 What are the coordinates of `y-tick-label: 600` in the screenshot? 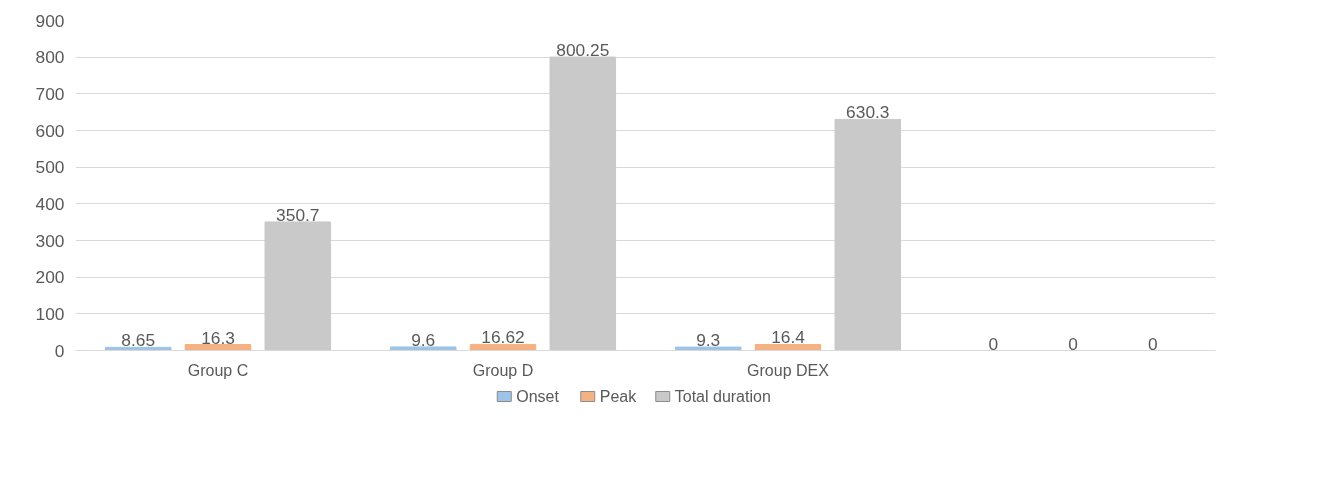 It's located at (50, 130).